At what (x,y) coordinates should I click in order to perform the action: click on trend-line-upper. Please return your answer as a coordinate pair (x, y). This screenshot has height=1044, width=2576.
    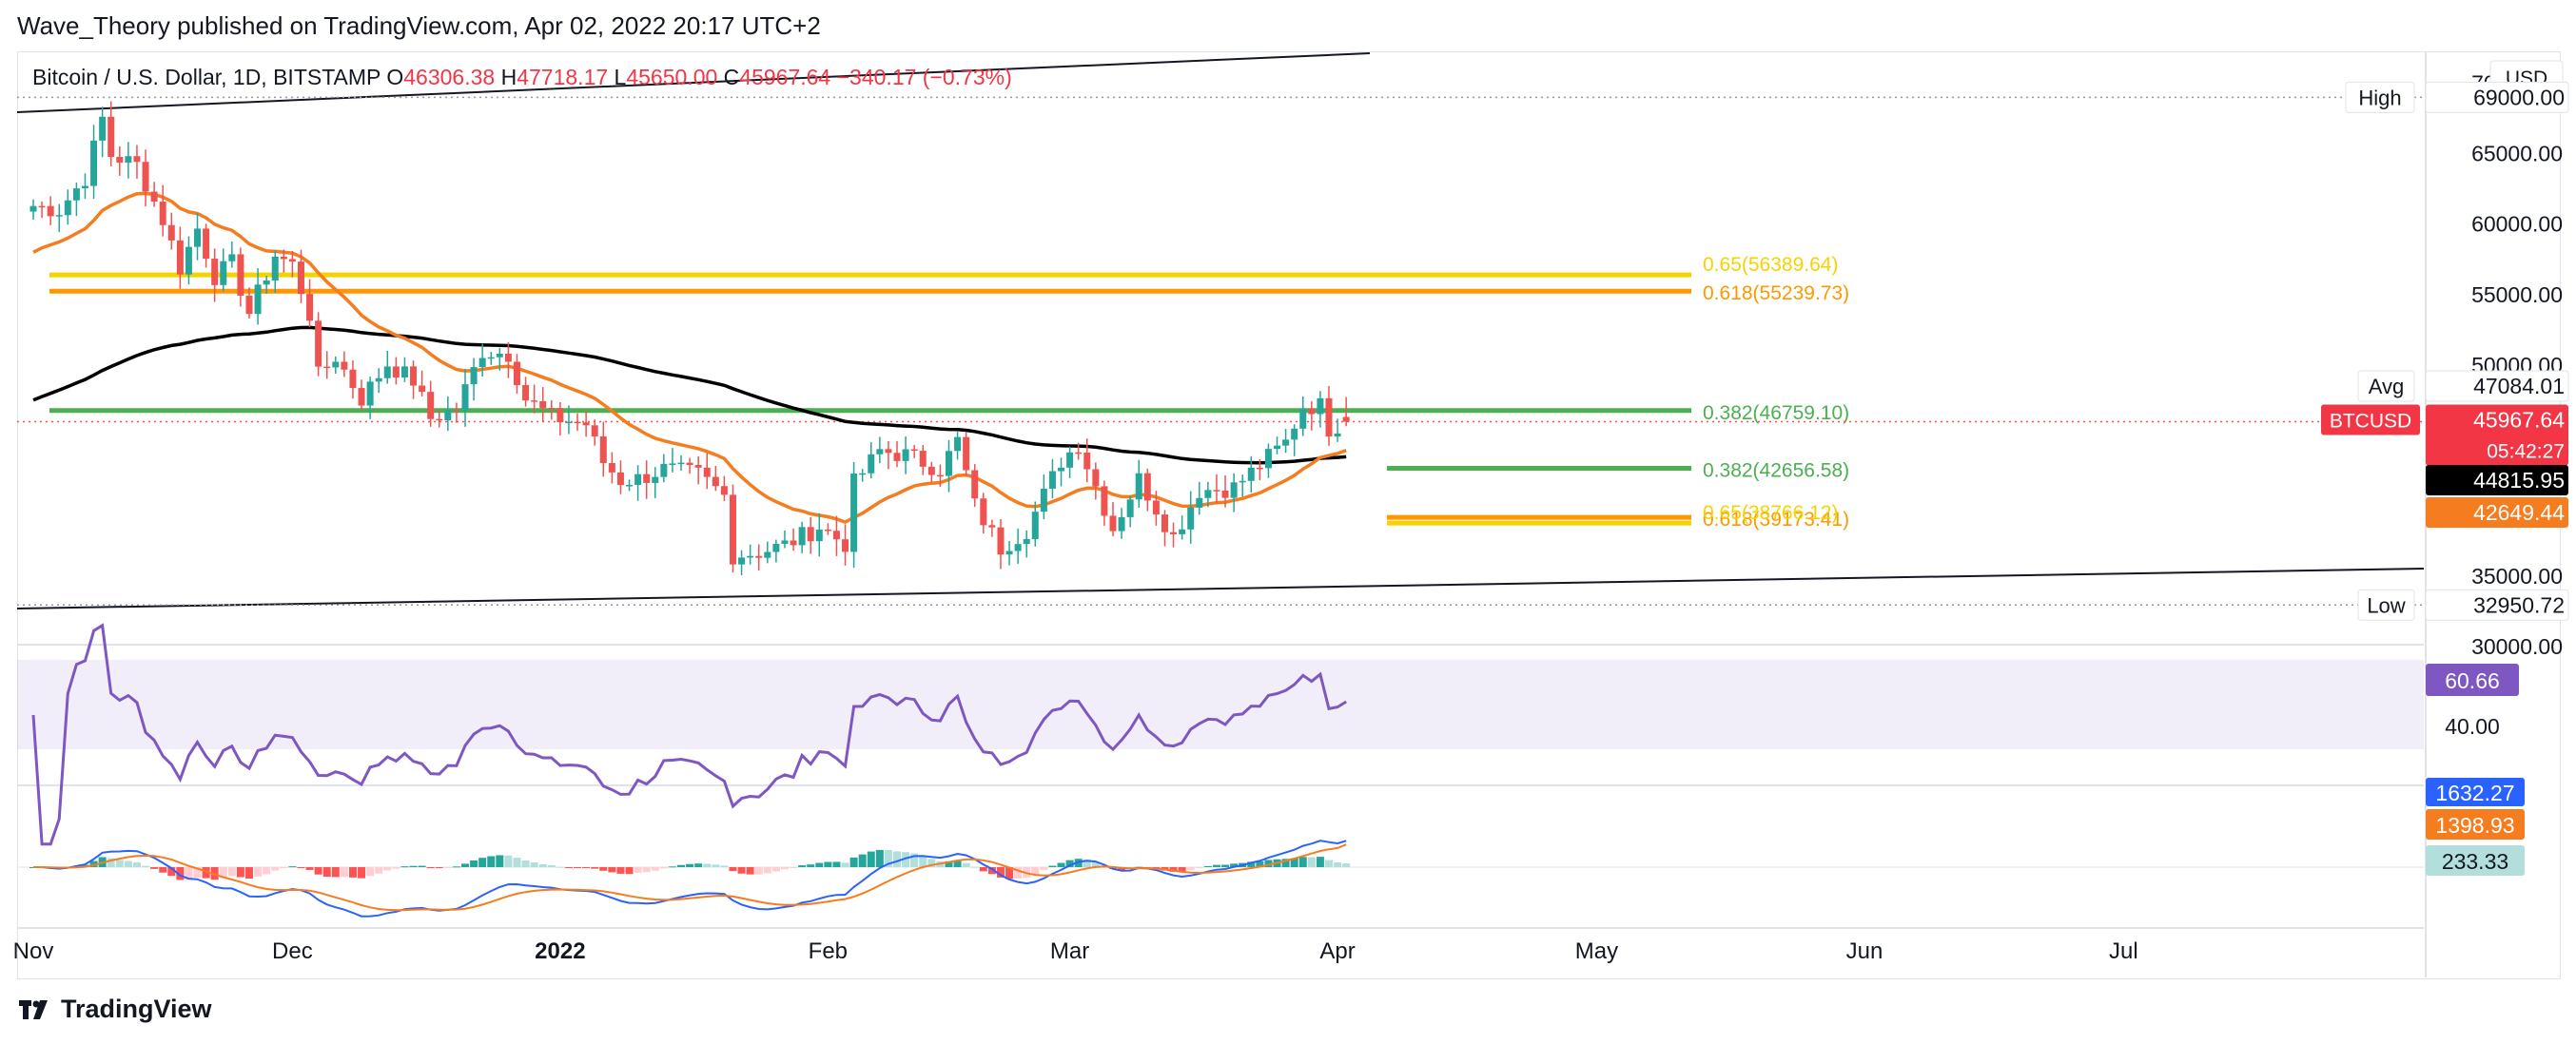
    Looking at the image, I should click on (694, 82).